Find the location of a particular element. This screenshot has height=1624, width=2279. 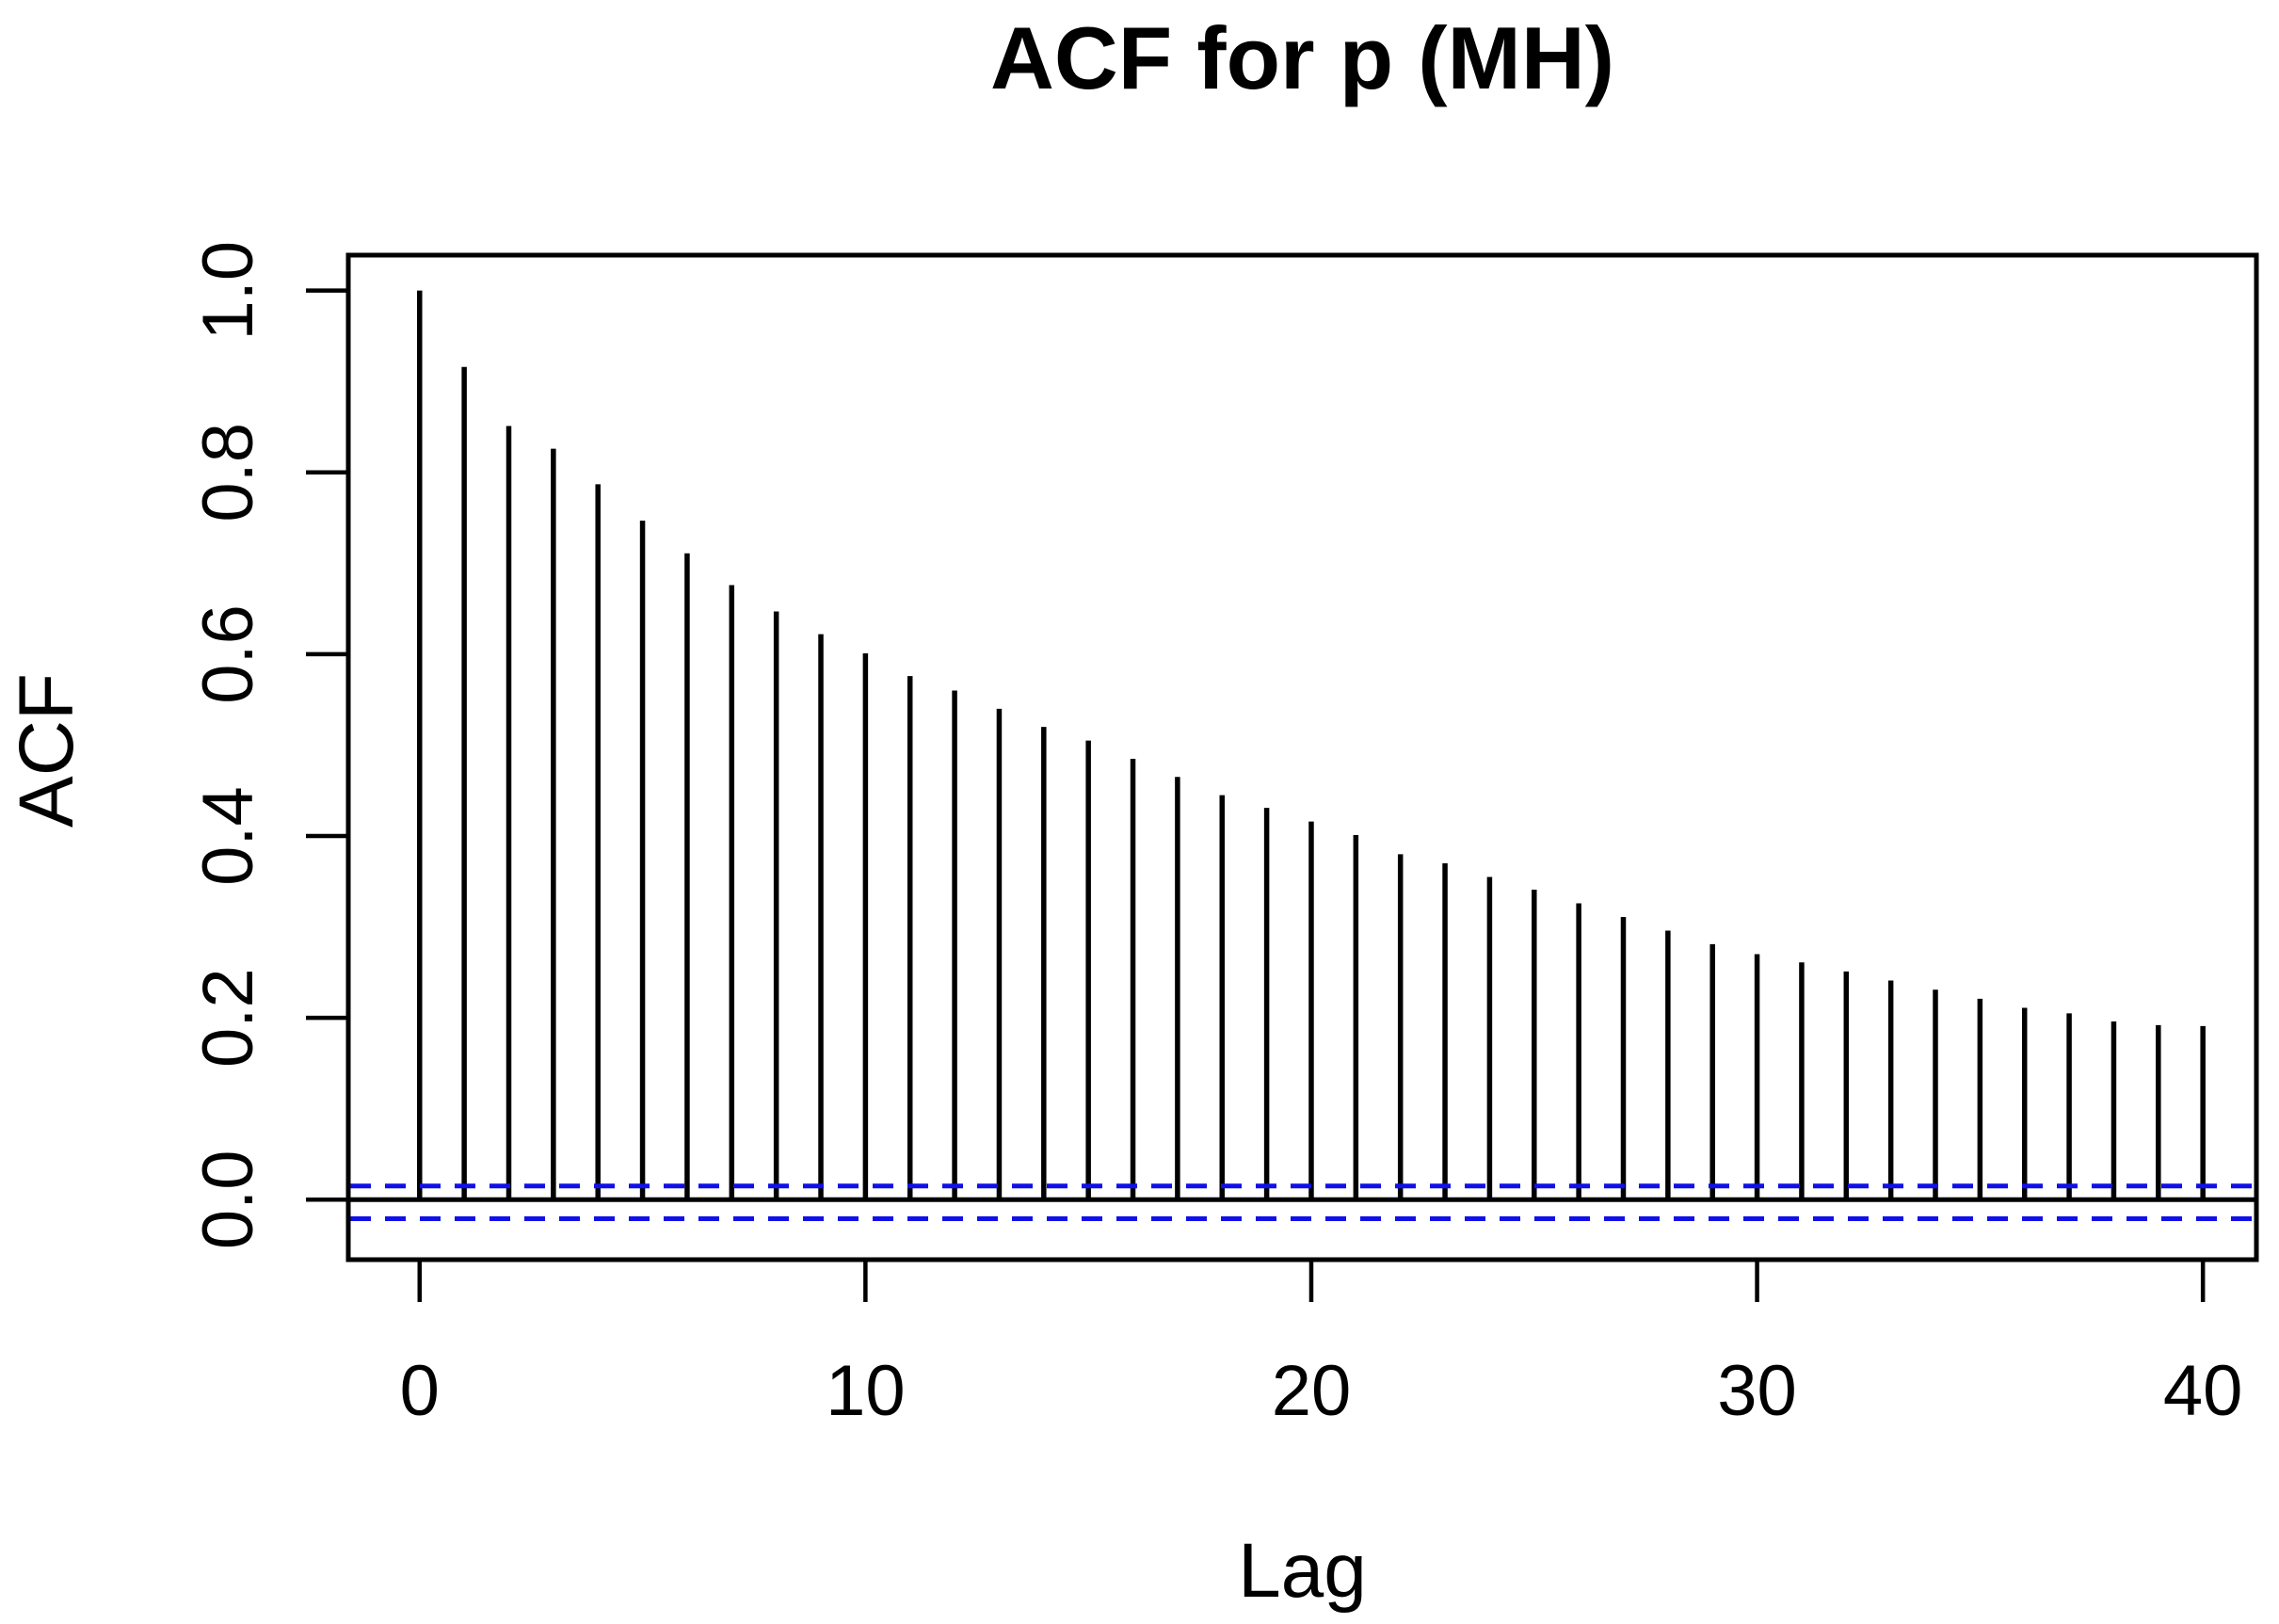

y-tick-label-0.2: 0.2 is located at coordinates (228, 1018).